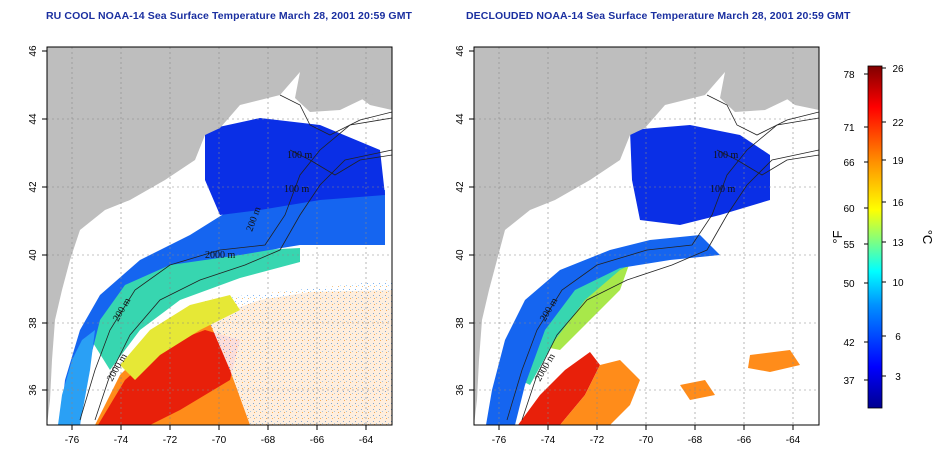 This screenshot has height=475, width=950. Describe the element at coordinates (849, 163) in the screenshot. I see `fahrenheit-tick-label: 66` at that location.